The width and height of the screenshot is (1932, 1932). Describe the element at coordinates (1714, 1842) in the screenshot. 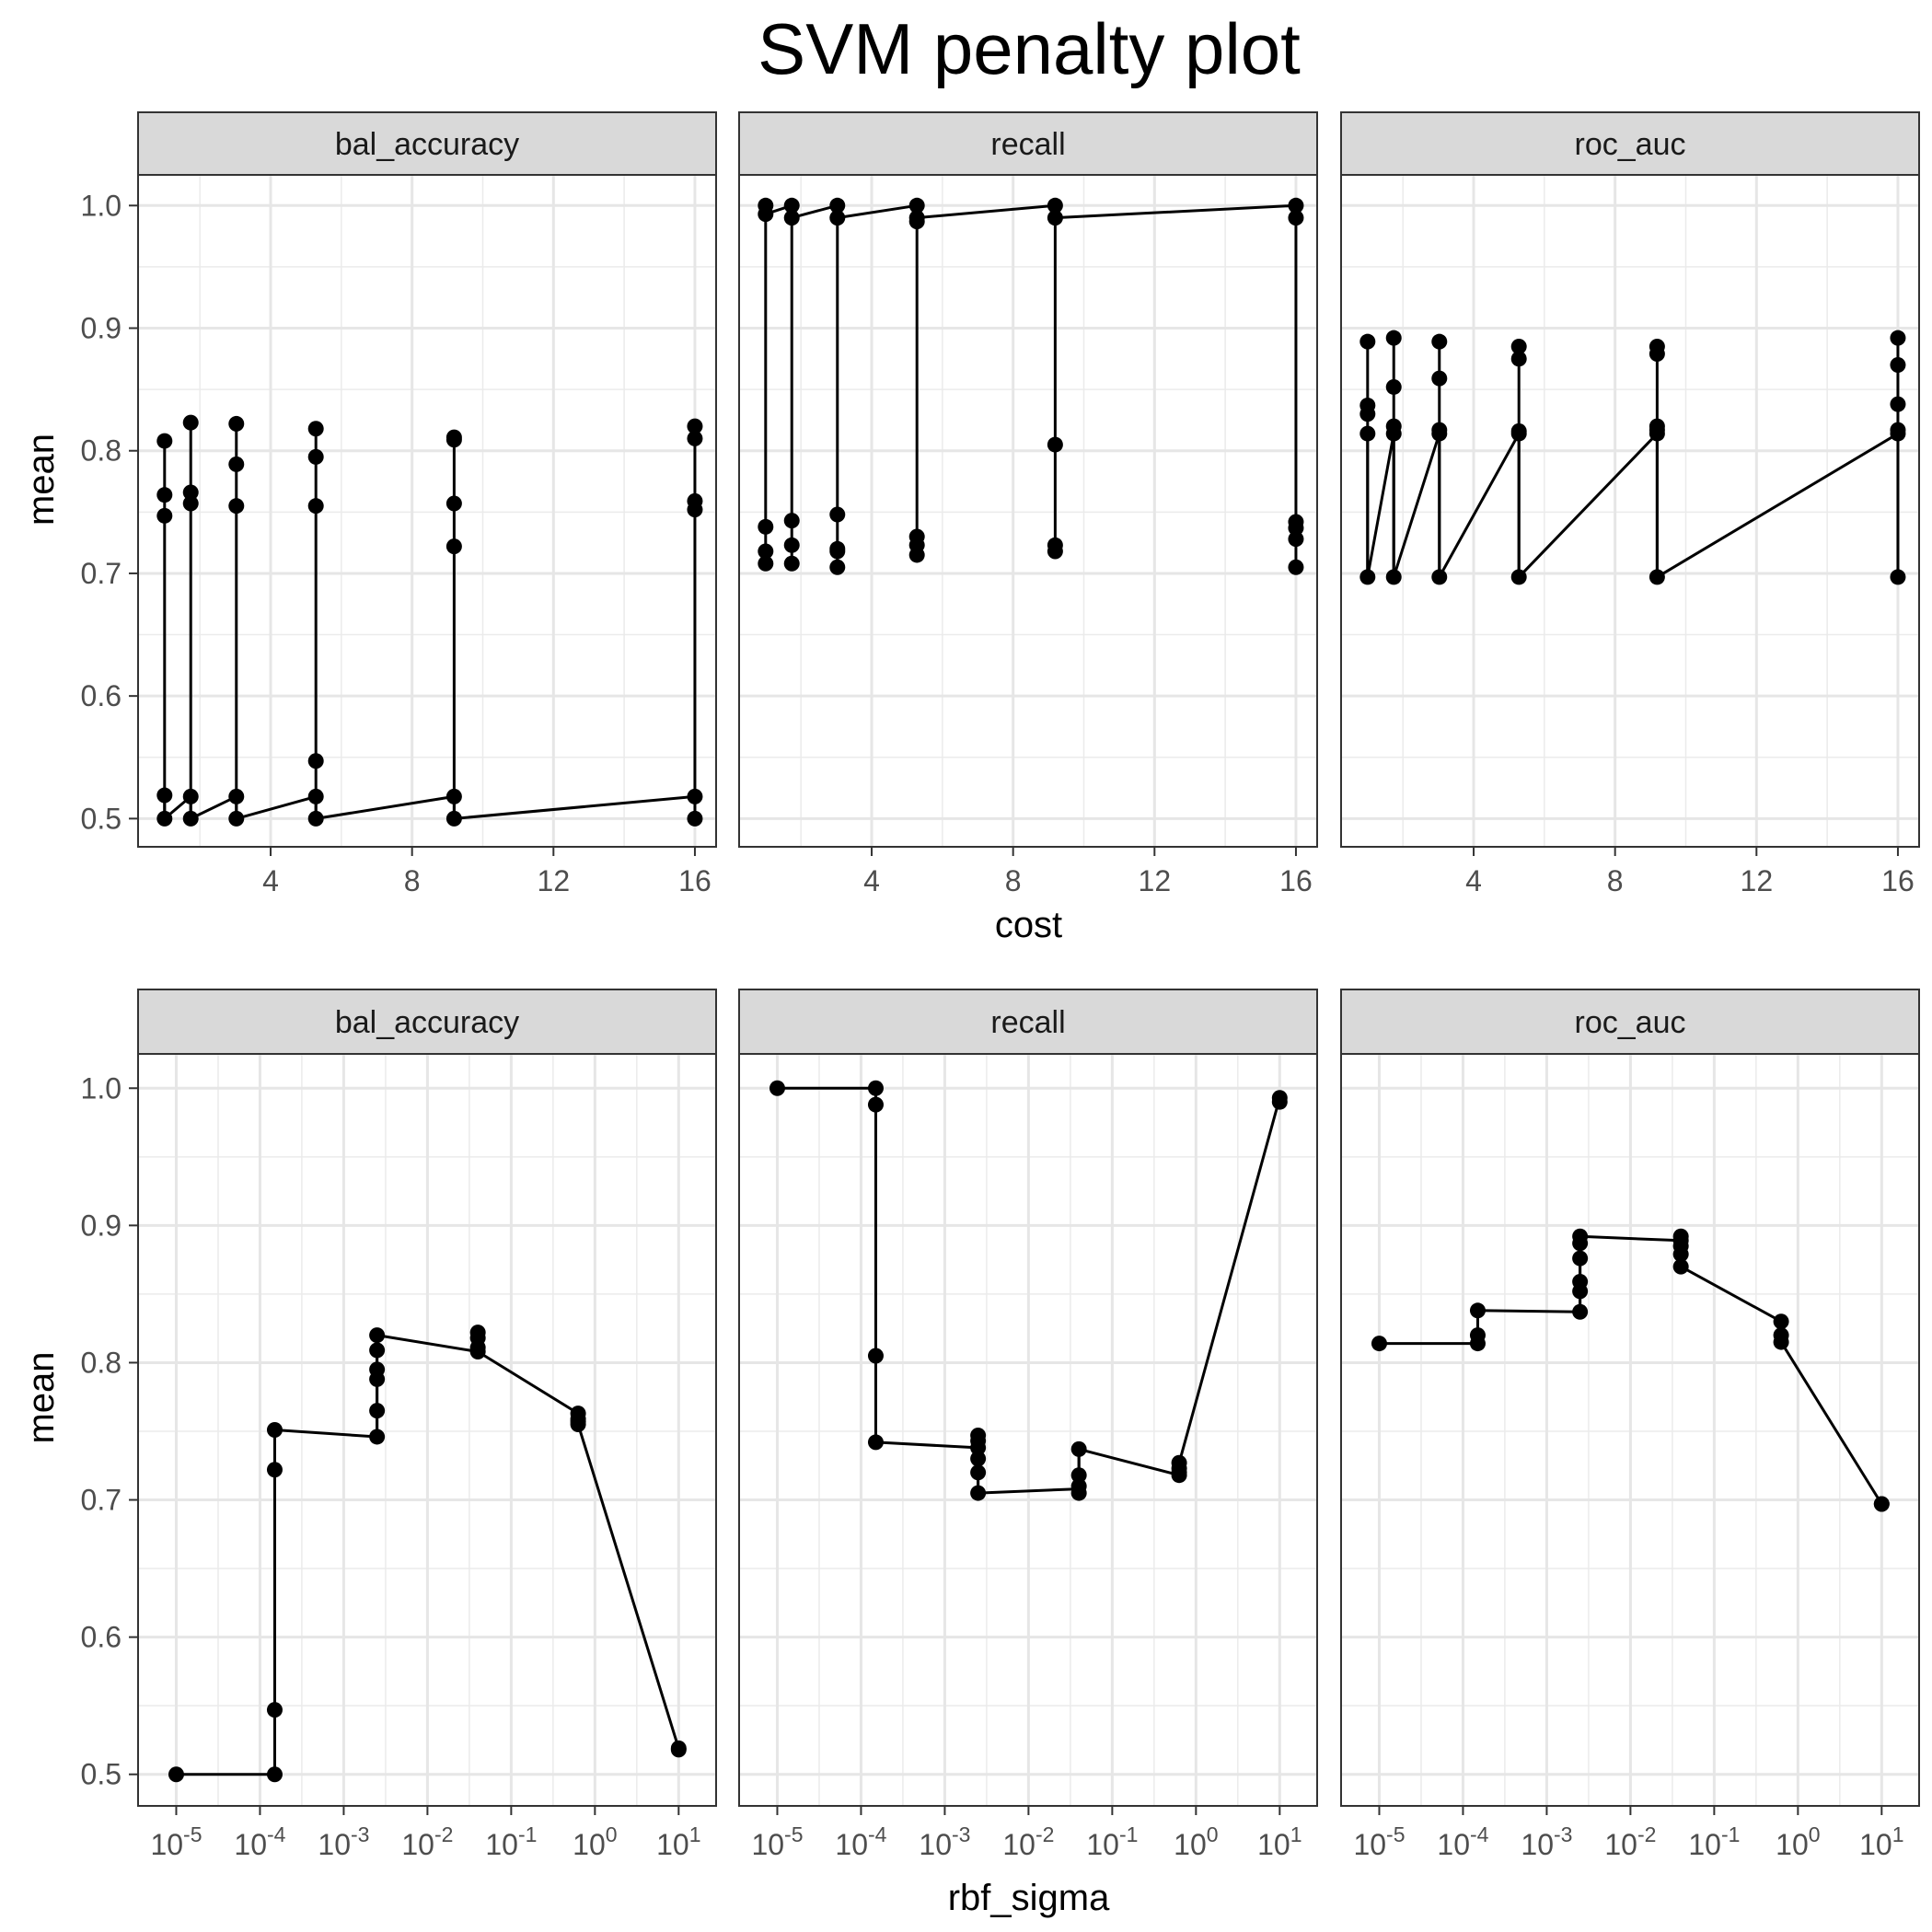

I see `x-tick-label: 10⁻¹` at that location.